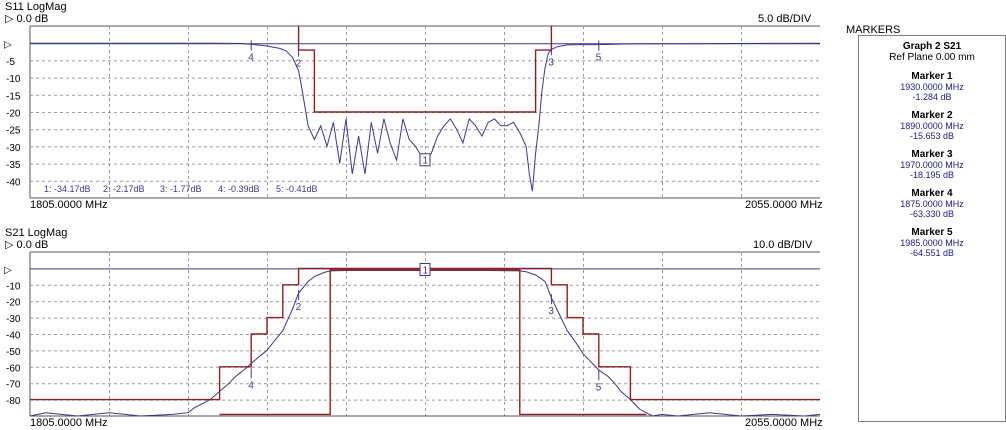 Image resolution: width=1006 pixels, height=430 pixels. What do you see at coordinates (932, 193) in the screenshot?
I see `marker-name: Marker 4` at bounding box center [932, 193].